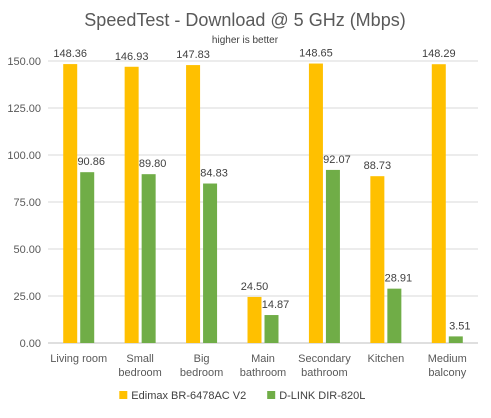  Describe the element at coordinates (263, 366) in the screenshot. I see `x-tick-label: Main bathroom` at that location.